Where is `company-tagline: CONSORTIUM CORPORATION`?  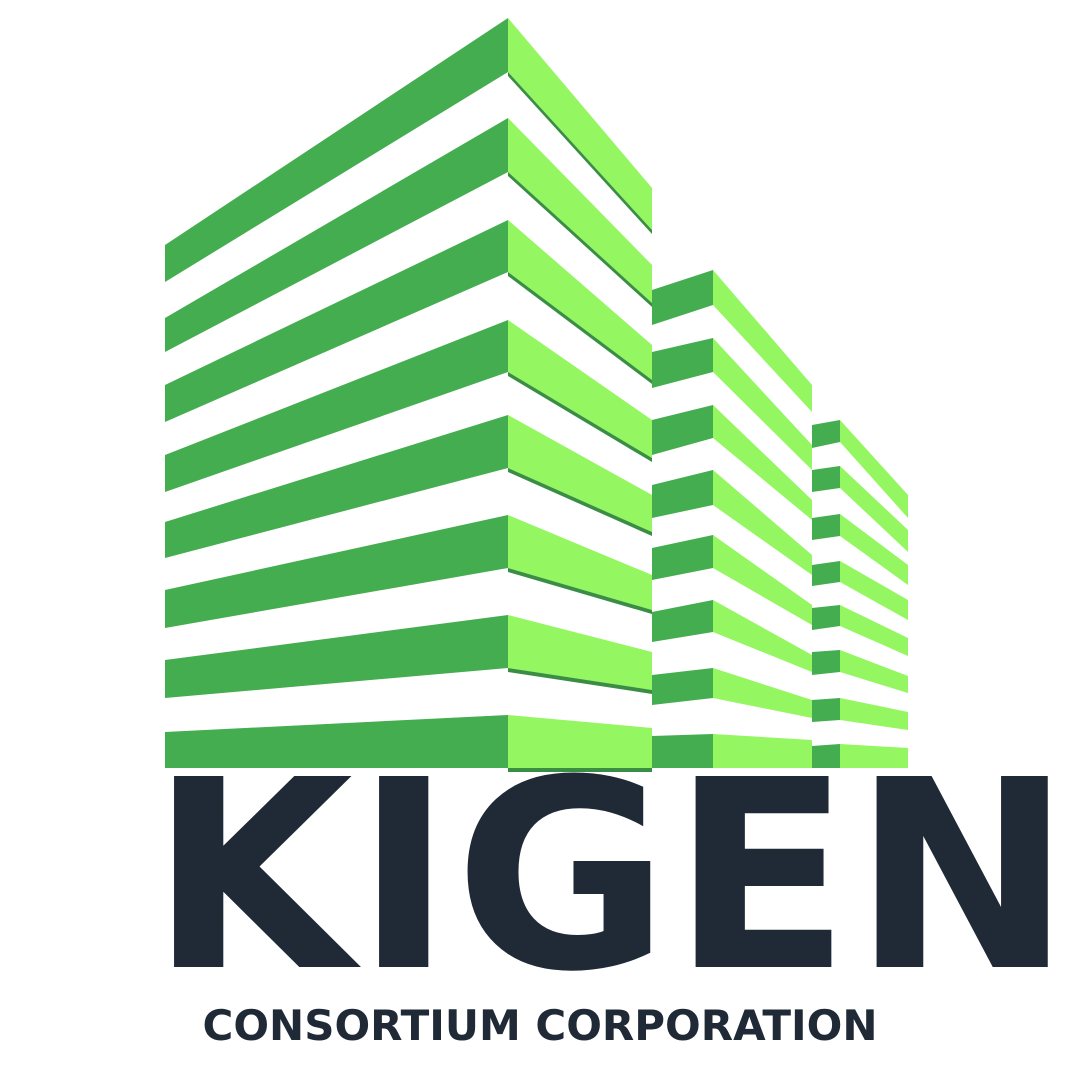 company-tagline: CONSORTIUM CORPORATION is located at coordinates (540, 1025).